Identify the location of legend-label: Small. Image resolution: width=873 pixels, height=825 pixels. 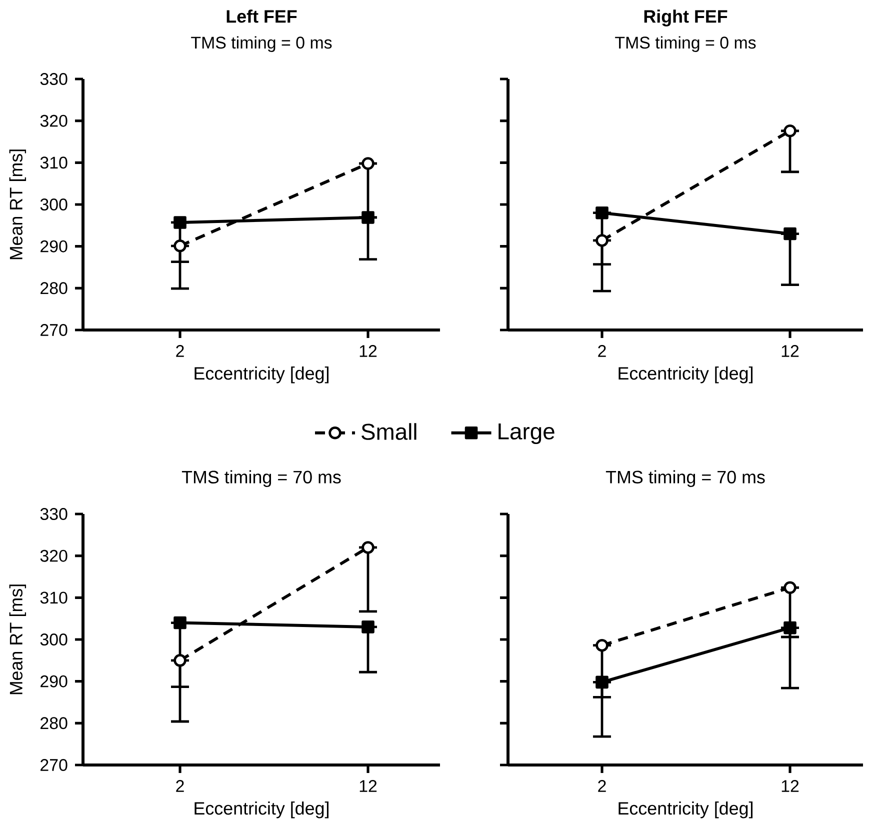
(389, 431).